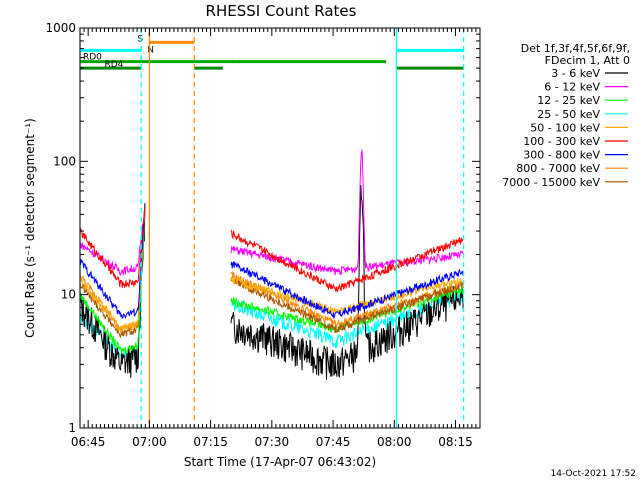  Describe the element at coordinates (561, 155) in the screenshot. I see `legend-entry-label: 300 - 800 keV` at that location.